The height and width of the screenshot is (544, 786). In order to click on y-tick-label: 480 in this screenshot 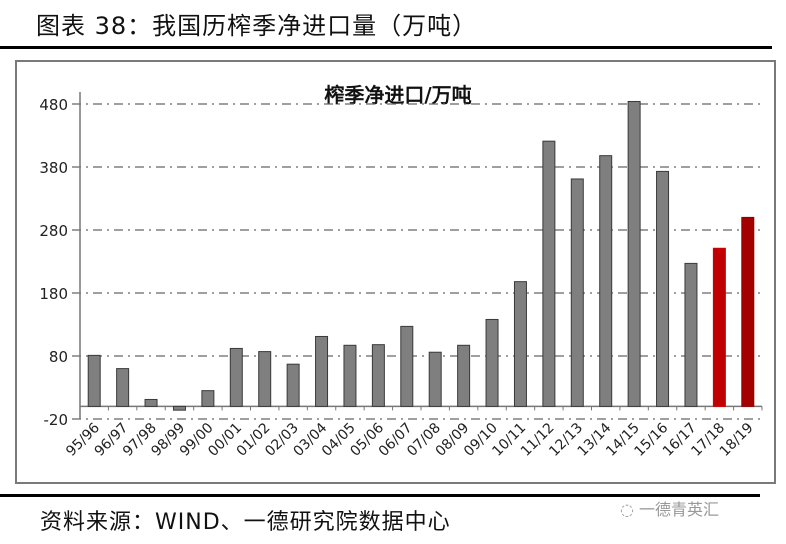, I will do `click(53, 105)`.